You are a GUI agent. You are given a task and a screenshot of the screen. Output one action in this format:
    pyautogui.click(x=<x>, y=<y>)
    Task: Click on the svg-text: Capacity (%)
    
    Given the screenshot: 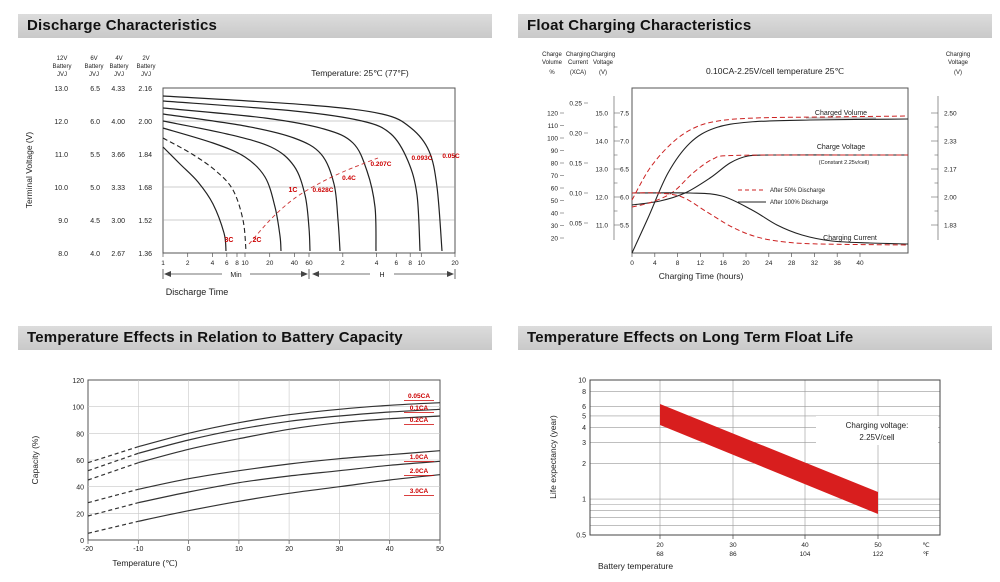 What is the action you would take?
    pyautogui.click(x=35, y=460)
    